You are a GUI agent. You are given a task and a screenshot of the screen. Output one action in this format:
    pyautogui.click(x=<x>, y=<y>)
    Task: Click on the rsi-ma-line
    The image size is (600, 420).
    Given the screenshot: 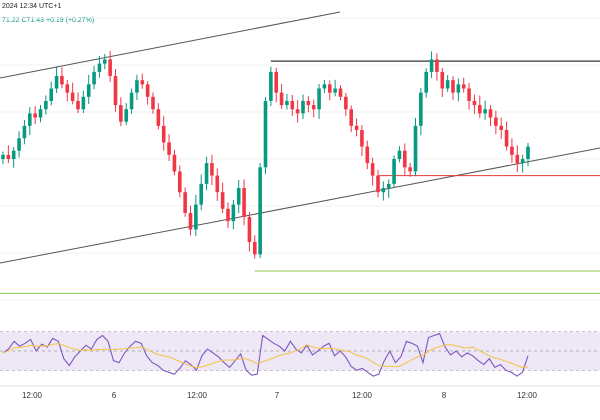 What is the action you would take?
    pyautogui.click(x=265, y=356)
    